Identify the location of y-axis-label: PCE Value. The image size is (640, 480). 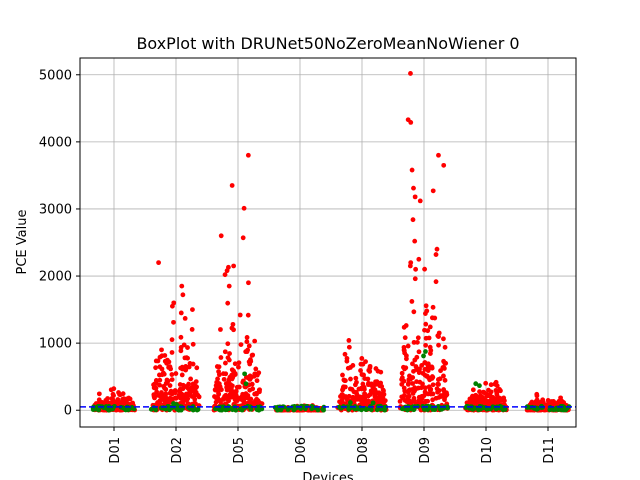
(22, 242).